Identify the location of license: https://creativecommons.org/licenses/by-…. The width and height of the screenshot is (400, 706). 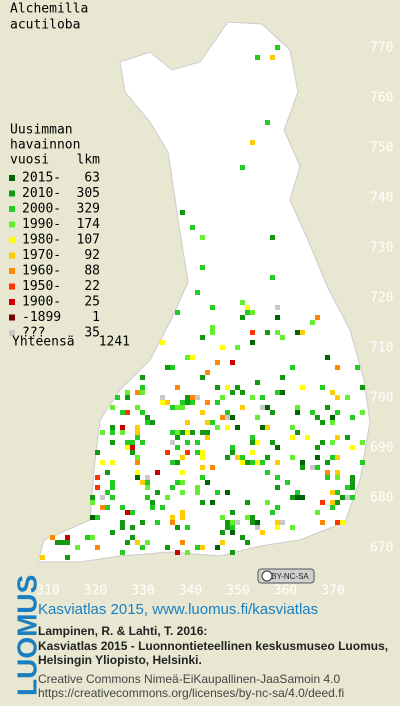
(191, 693).